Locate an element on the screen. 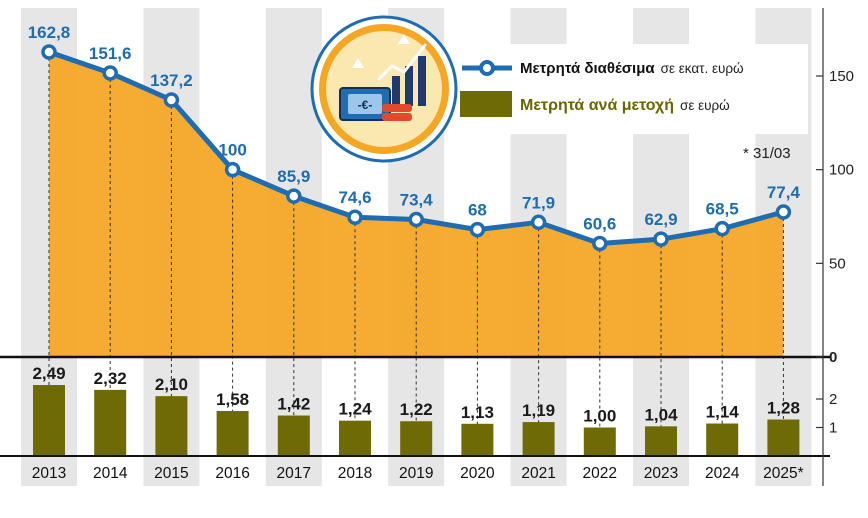 Image resolution: width=868 pixels, height=518 pixels. year-label: 2015 is located at coordinates (171, 473).